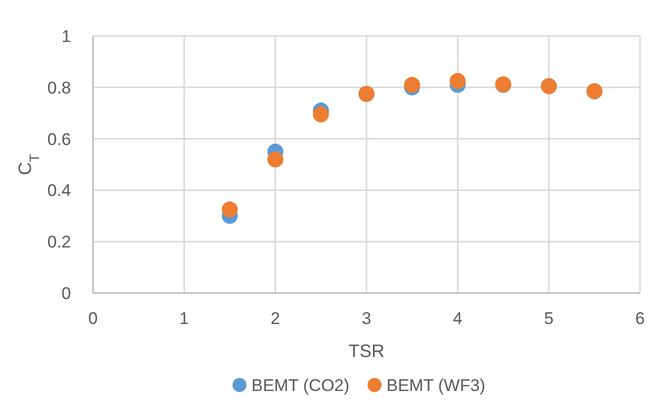  What do you see at coordinates (59, 139) in the screenshot?
I see `y-tick-label: 0.6` at bounding box center [59, 139].